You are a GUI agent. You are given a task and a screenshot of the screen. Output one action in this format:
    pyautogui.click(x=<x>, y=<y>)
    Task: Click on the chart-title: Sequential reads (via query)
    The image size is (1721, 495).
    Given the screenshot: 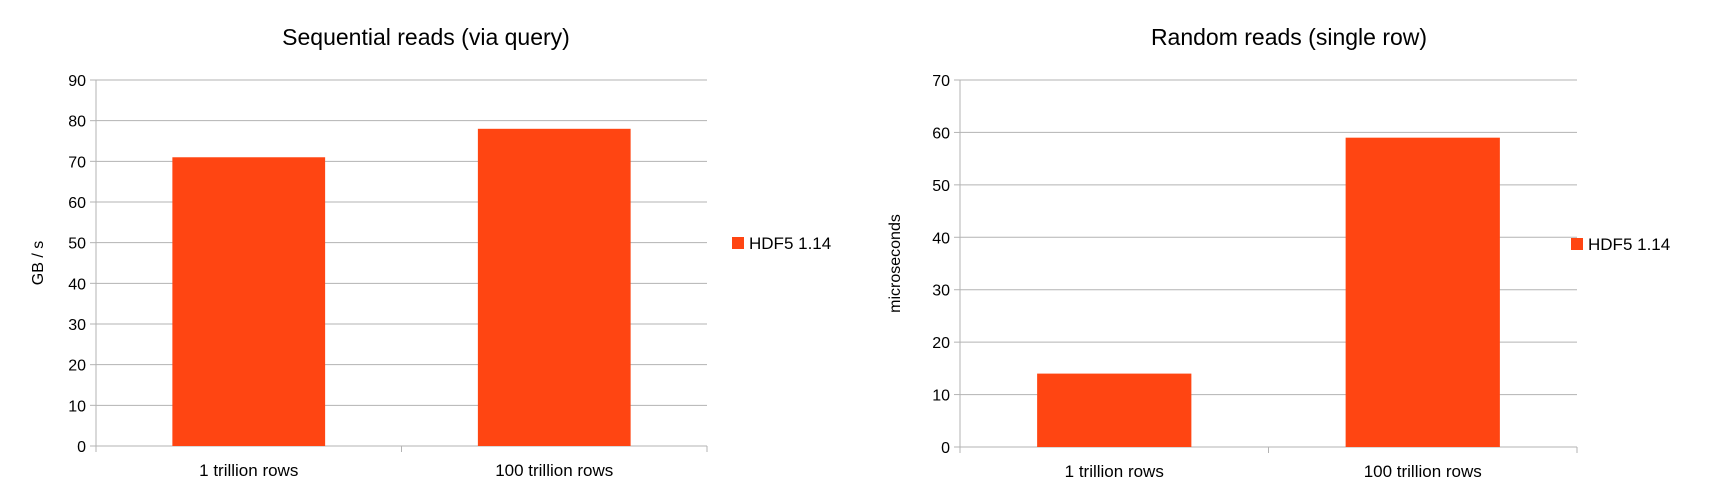 What is the action you would take?
    pyautogui.click(x=426, y=37)
    